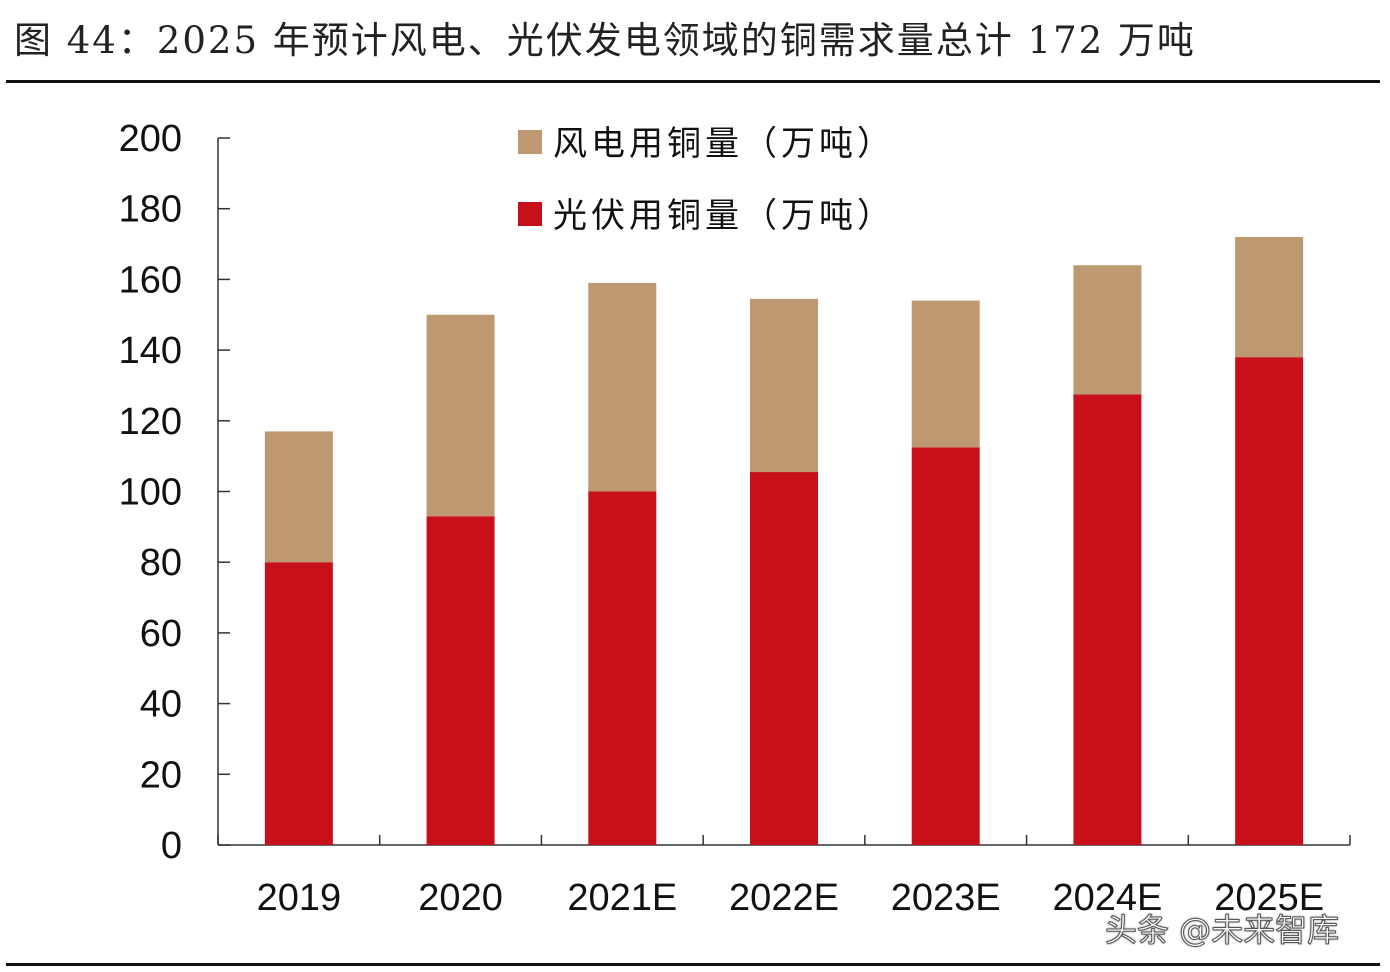 Image resolution: width=1390 pixels, height=972 pixels. What do you see at coordinates (150, 280) in the screenshot?
I see `y-tick-label: 160` at bounding box center [150, 280].